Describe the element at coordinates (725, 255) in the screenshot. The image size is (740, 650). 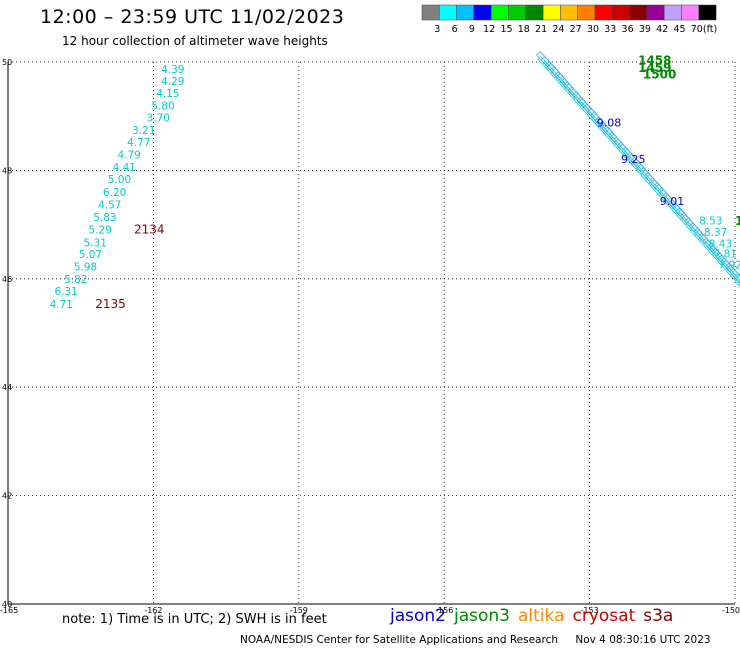
I see `wave-height-label: 7.81` at that location.